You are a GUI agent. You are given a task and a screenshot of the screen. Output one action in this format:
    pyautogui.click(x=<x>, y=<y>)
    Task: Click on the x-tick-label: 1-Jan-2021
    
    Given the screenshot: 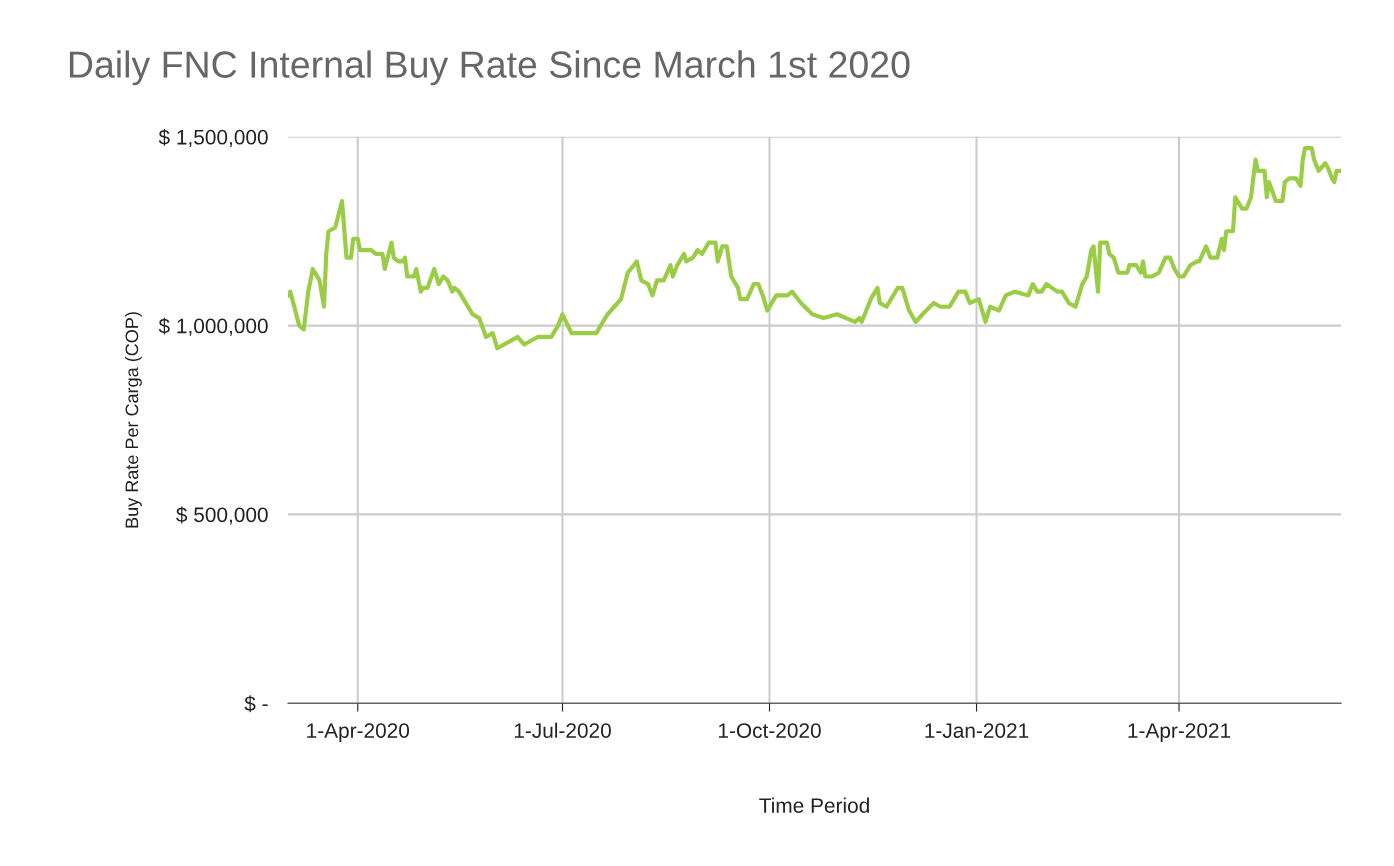 What is the action you would take?
    pyautogui.click(x=977, y=730)
    